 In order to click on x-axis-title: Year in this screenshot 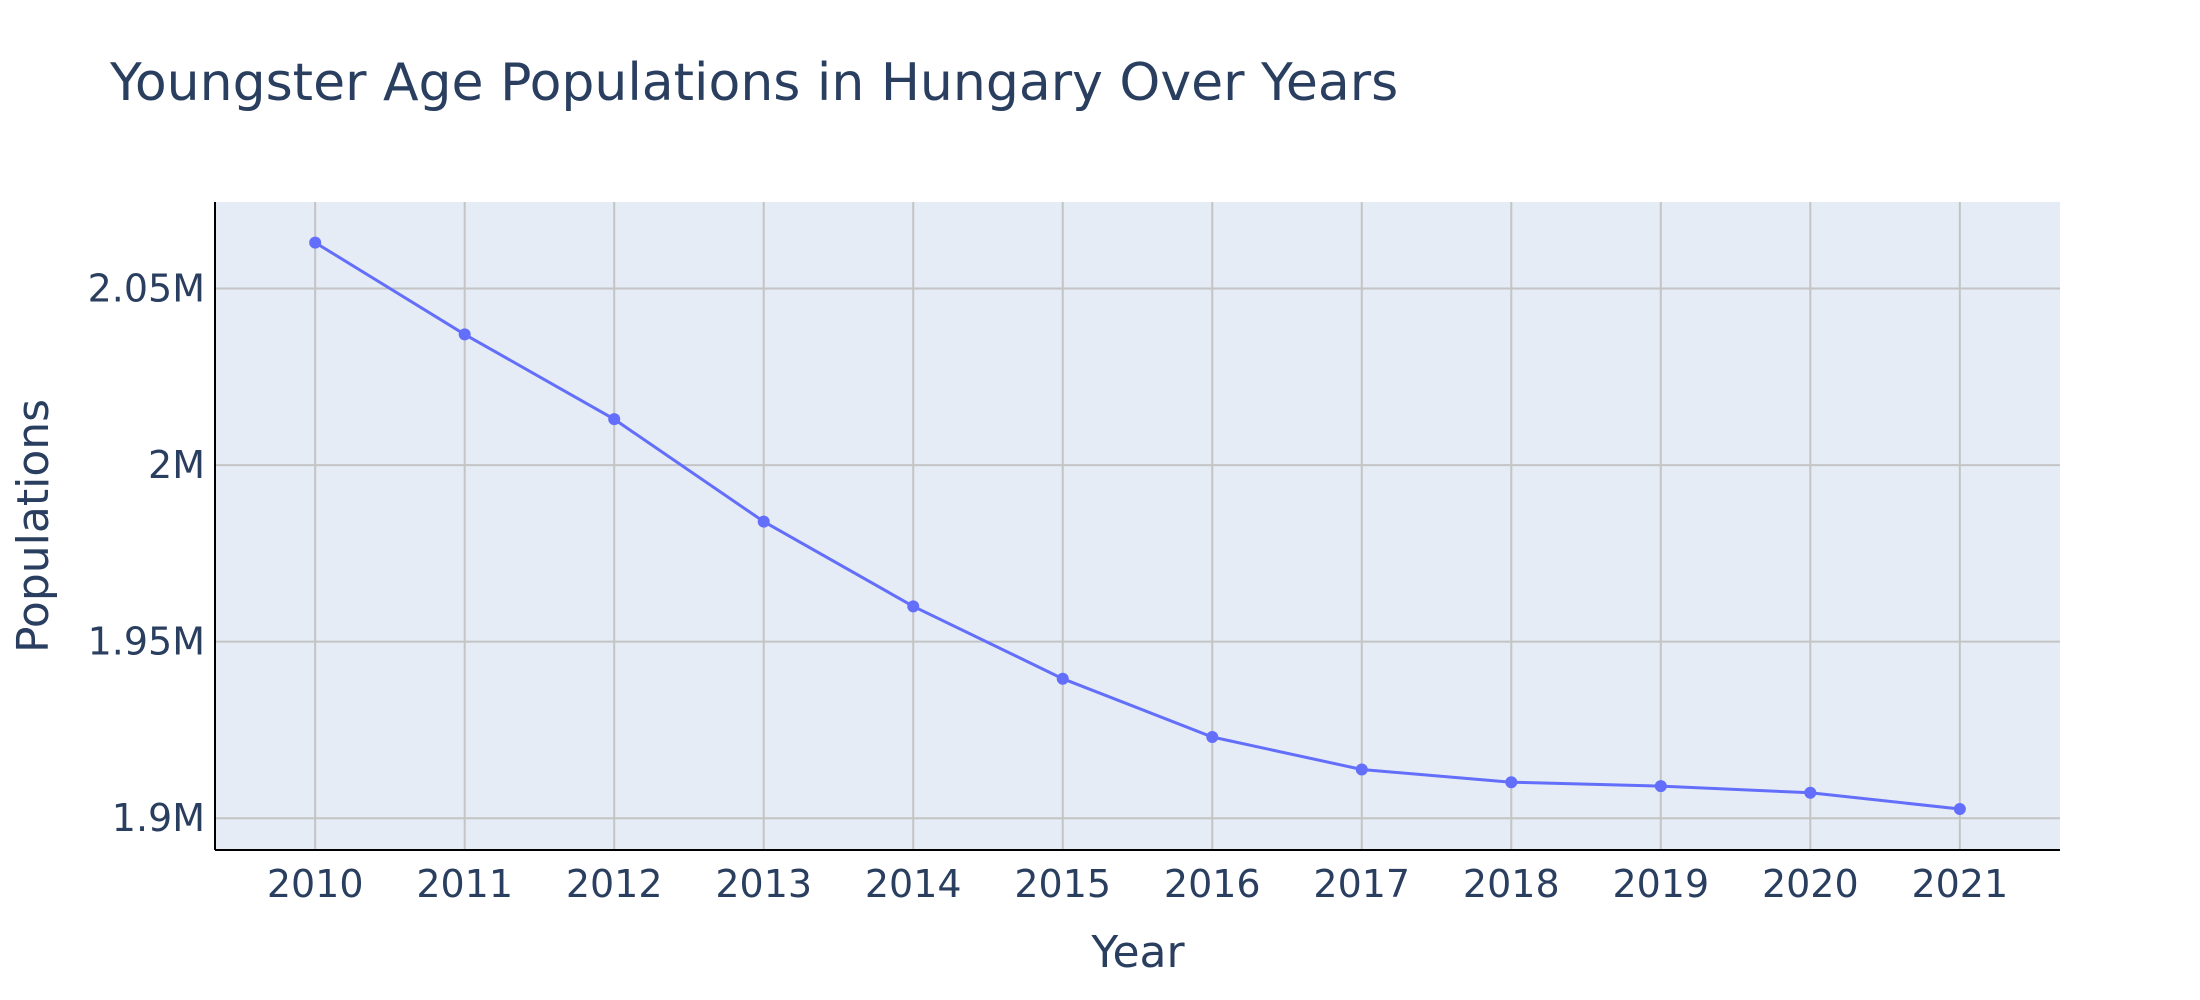, I will do `click(1137, 952)`.